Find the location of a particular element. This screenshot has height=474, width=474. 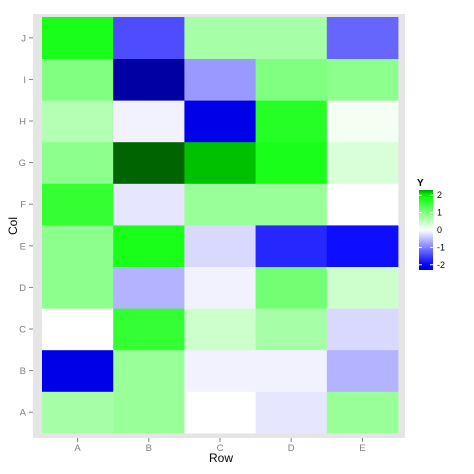

heatmap-cell-B-C is located at coordinates (149, 329).